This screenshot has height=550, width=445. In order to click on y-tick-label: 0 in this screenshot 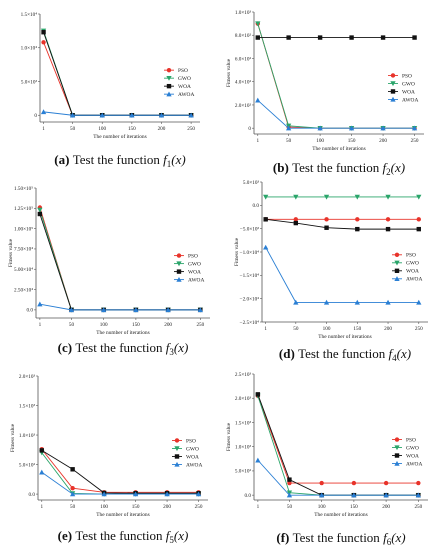, I will do `click(35, 116)`.